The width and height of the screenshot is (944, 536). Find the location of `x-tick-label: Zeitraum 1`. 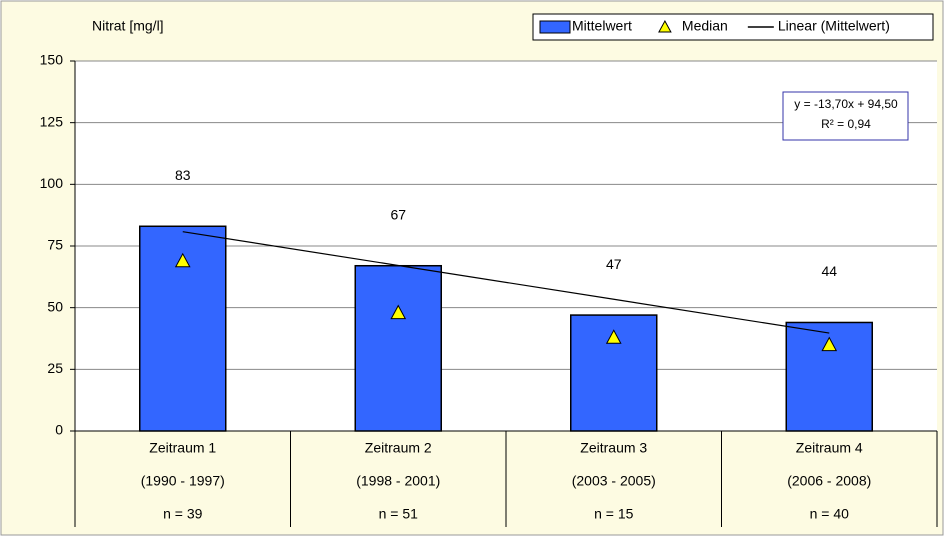

x-tick-label: Zeitraum 1 is located at coordinates (182, 448).